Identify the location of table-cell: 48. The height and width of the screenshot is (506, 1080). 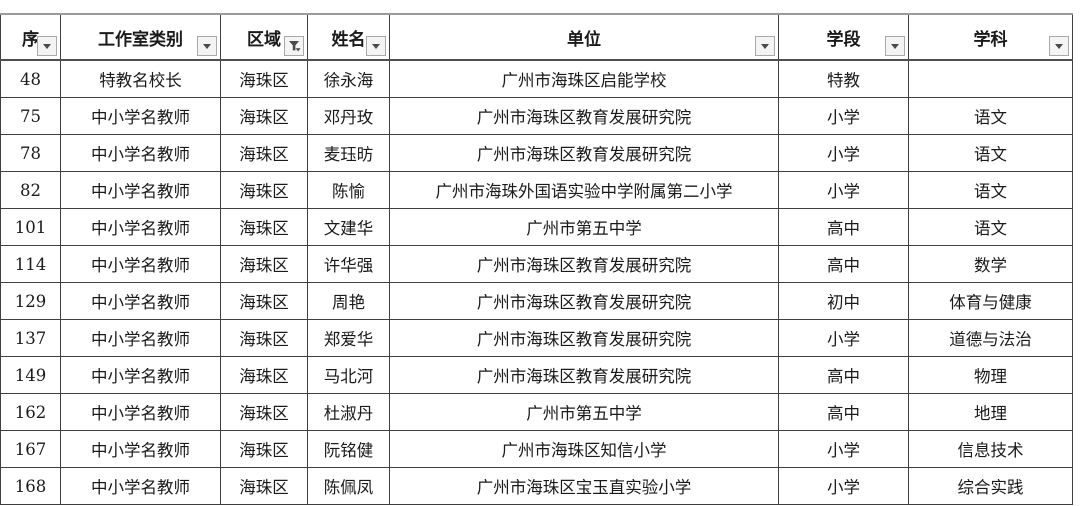
(30, 78).